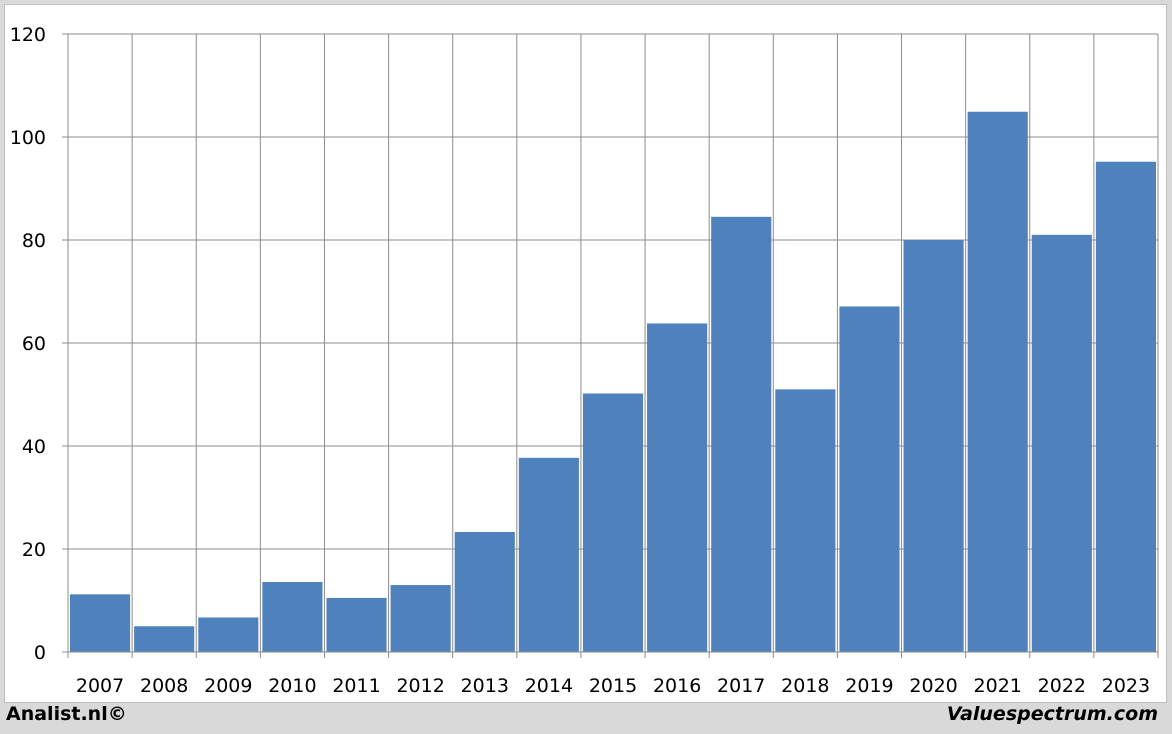 Image resolution: width=1172 pixels, height=734 pixels. I want to click on x-tick-label: 2007, so click(100, 686).